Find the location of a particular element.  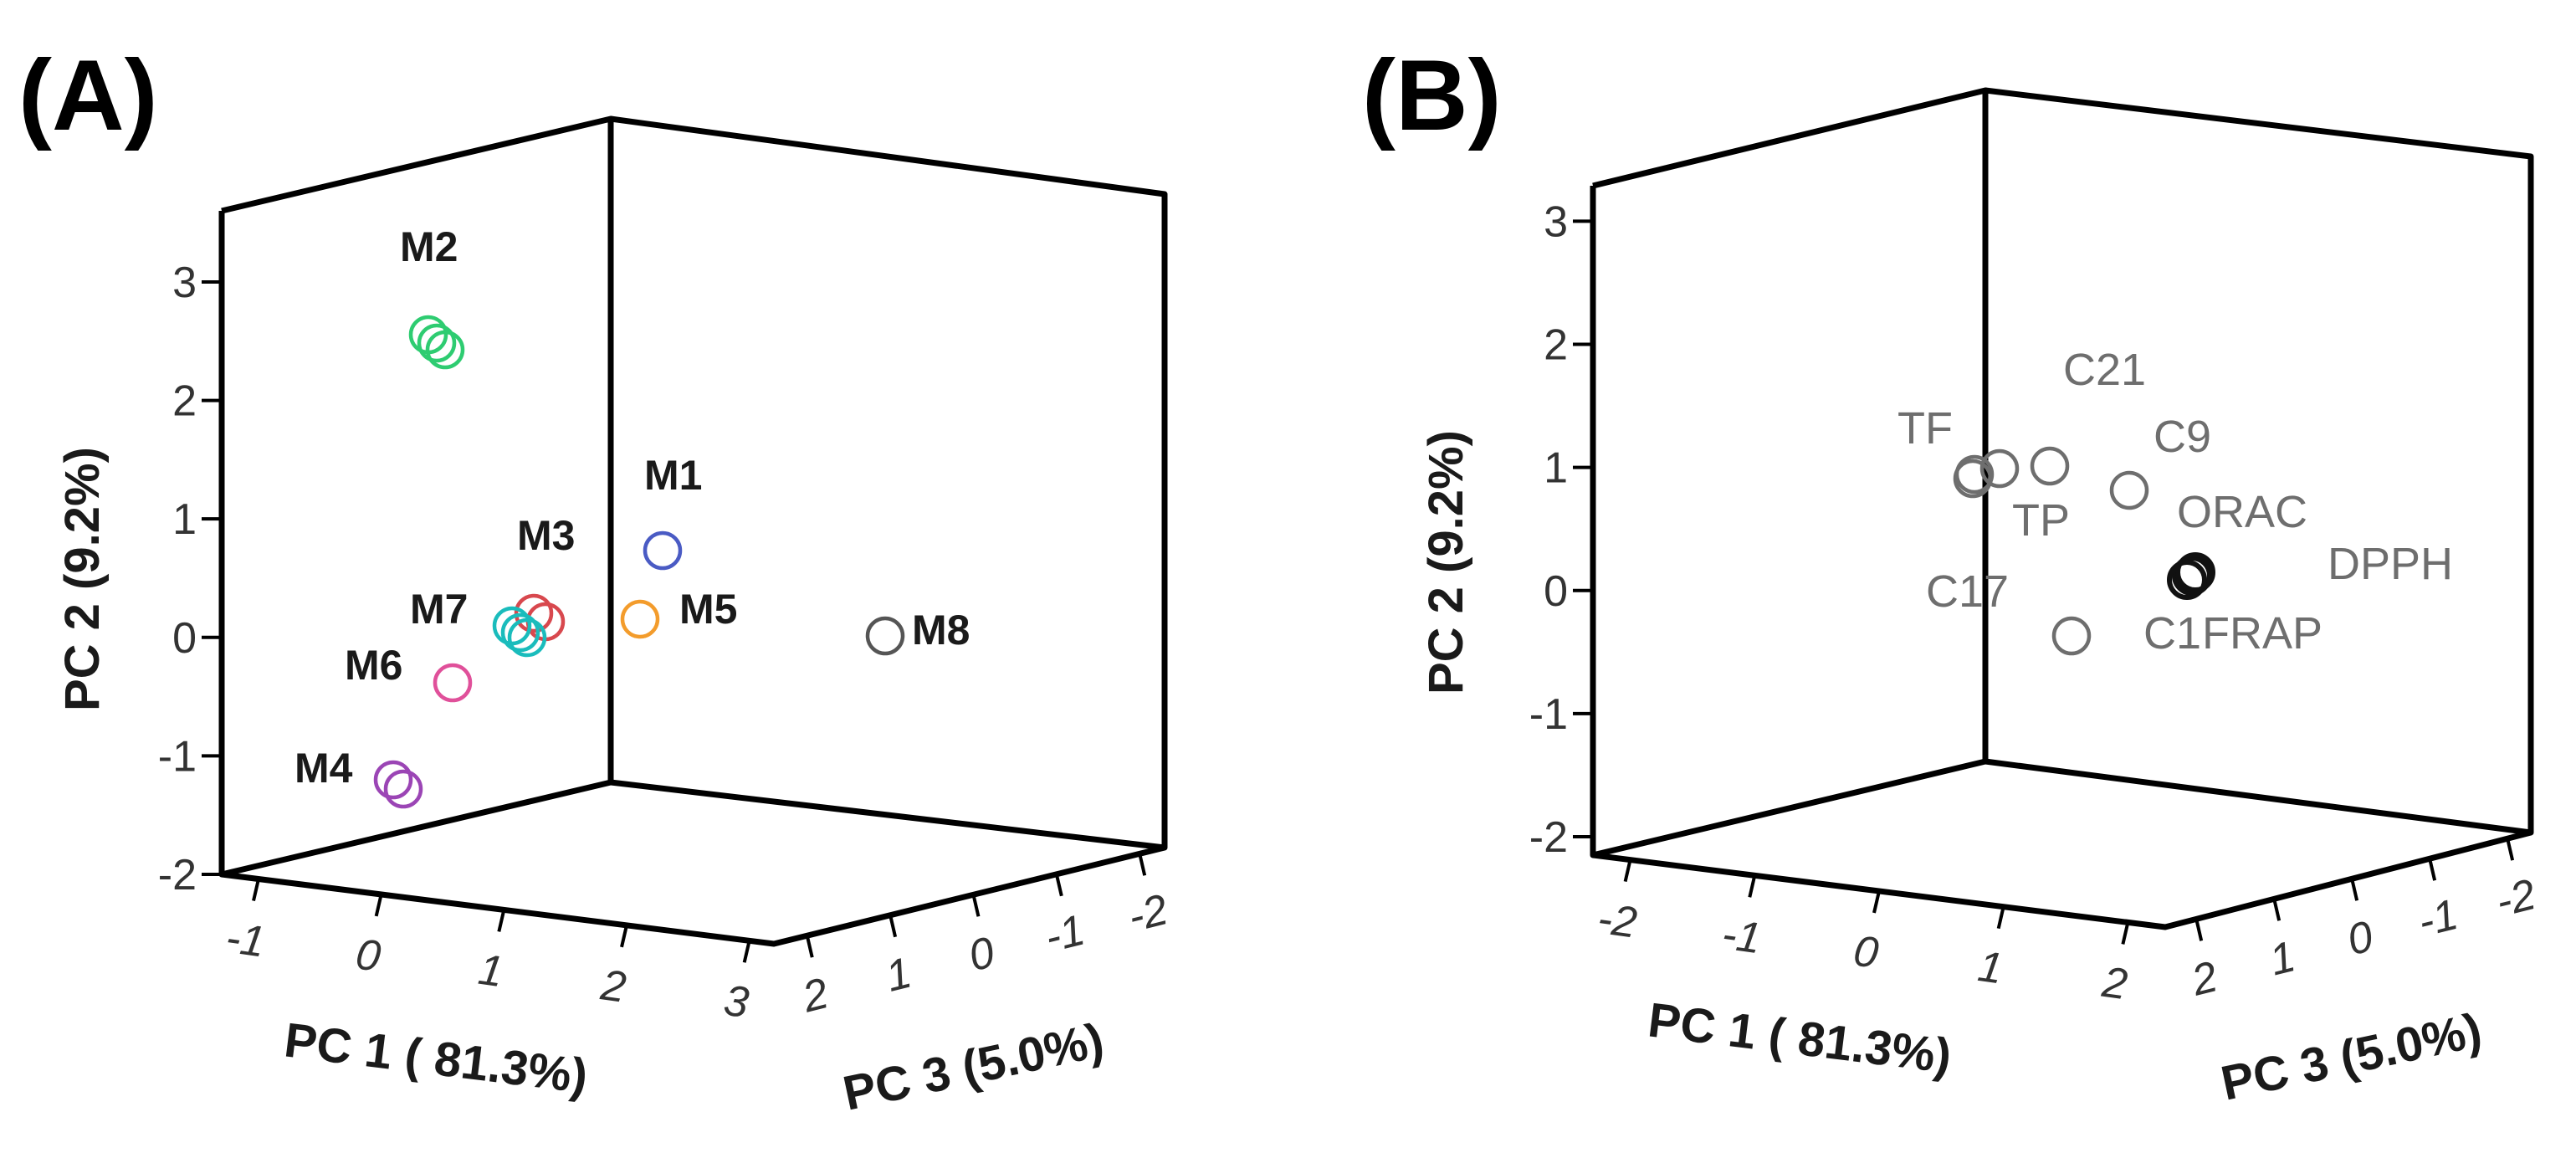

data-point-c21 is located at coordinates (2050, 466).